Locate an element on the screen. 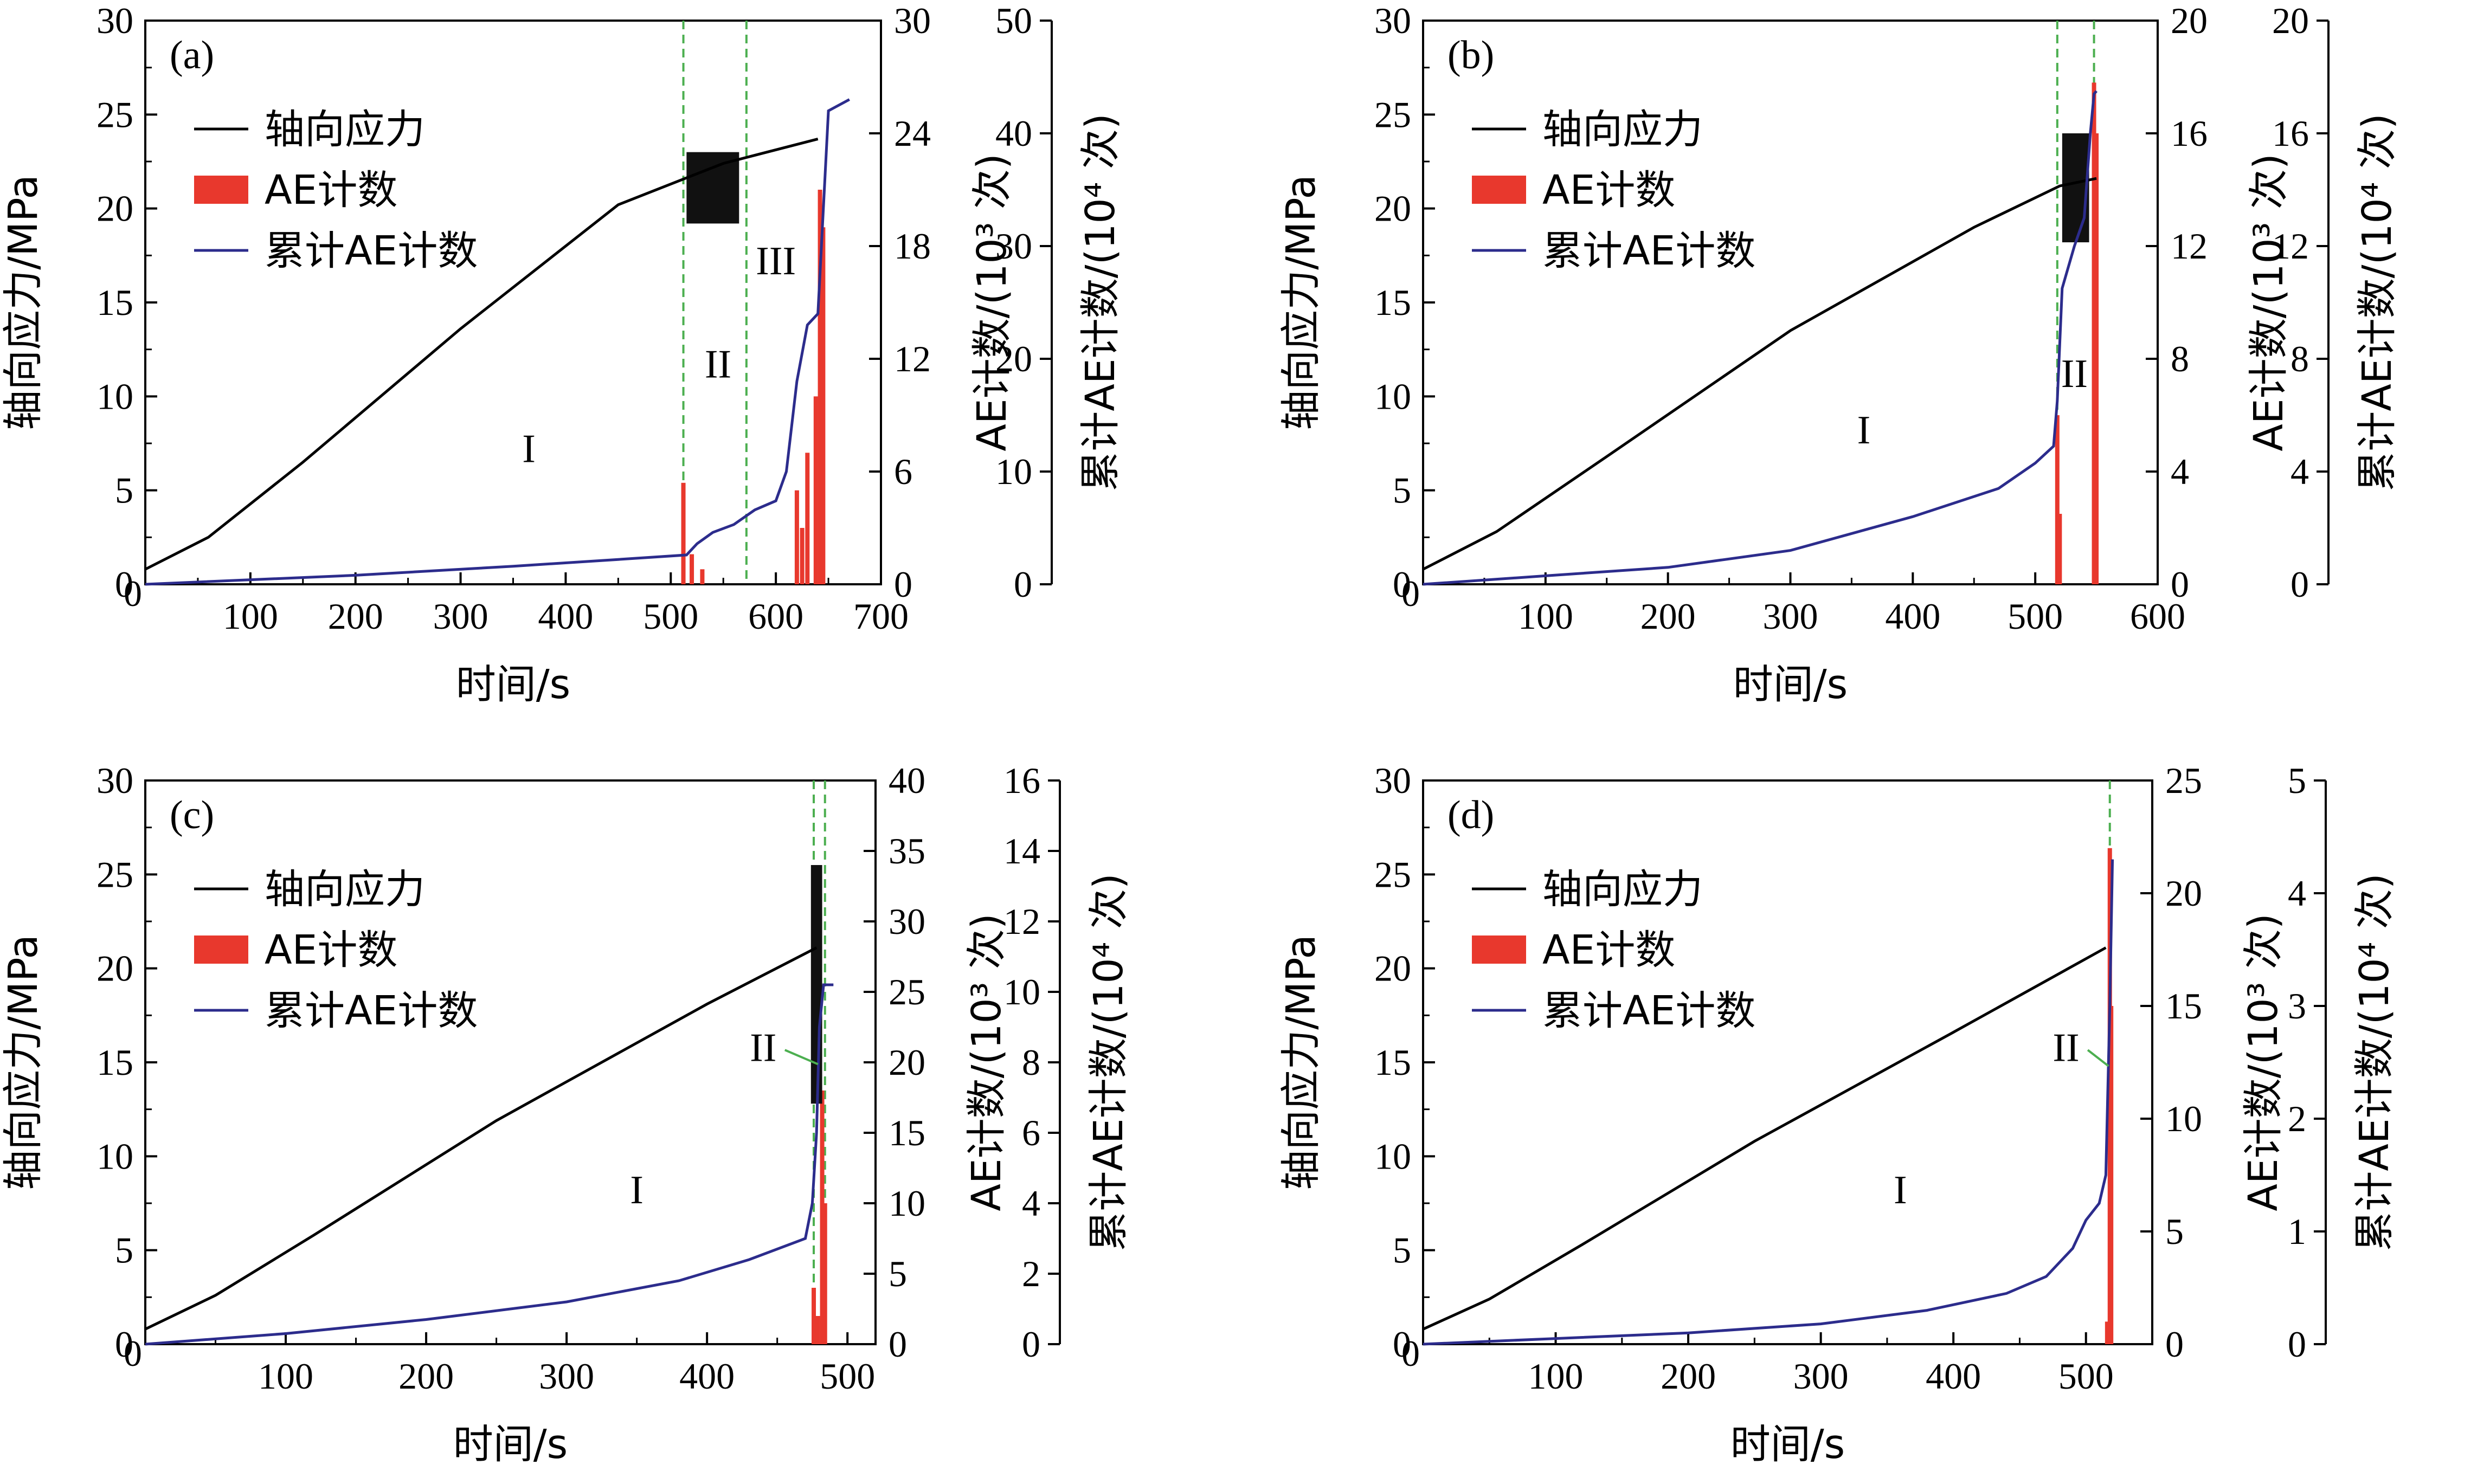  phase-callout-line is located at coordinates (2098, 1058).